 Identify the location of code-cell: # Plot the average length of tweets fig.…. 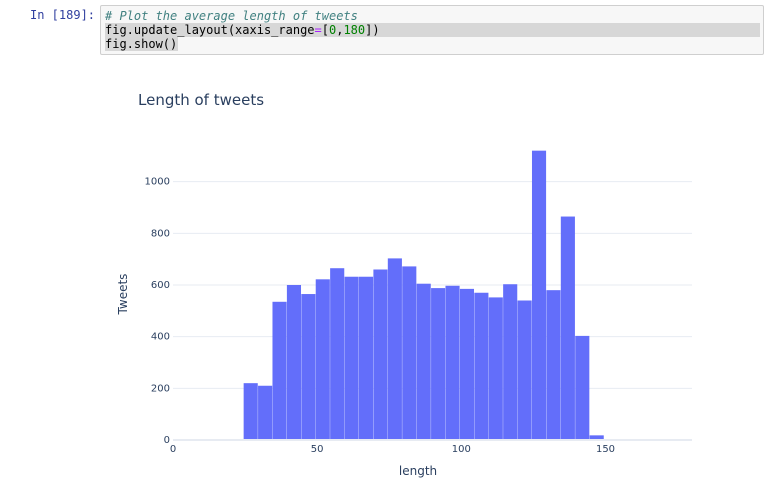
(432, 30).